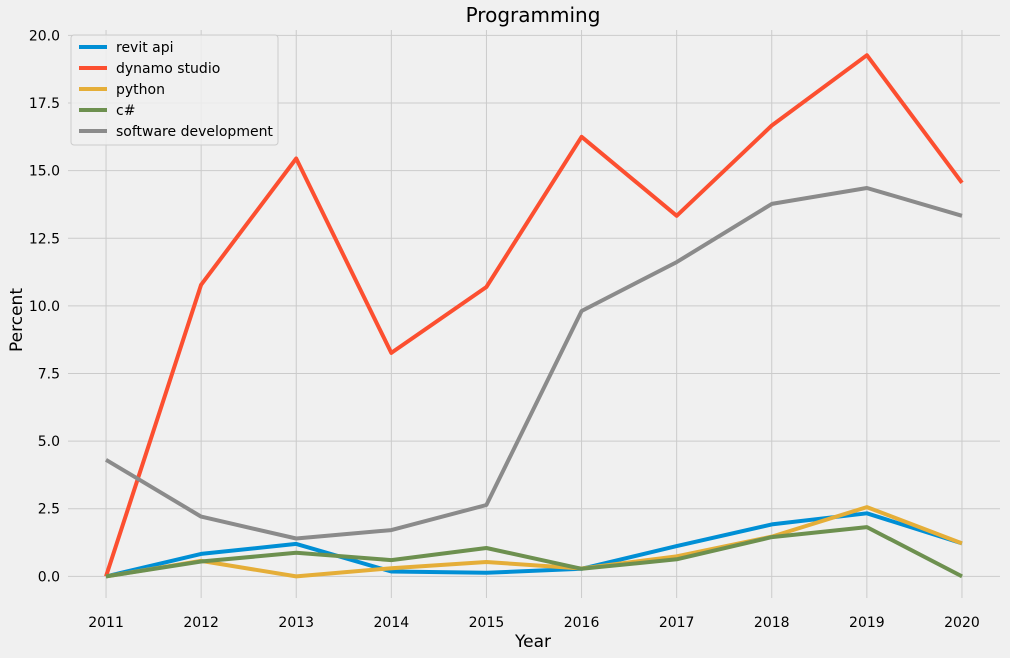 The width and height of the screenshot is (1010, 658). I want to click on legend-label: c#, so click(125, 111).